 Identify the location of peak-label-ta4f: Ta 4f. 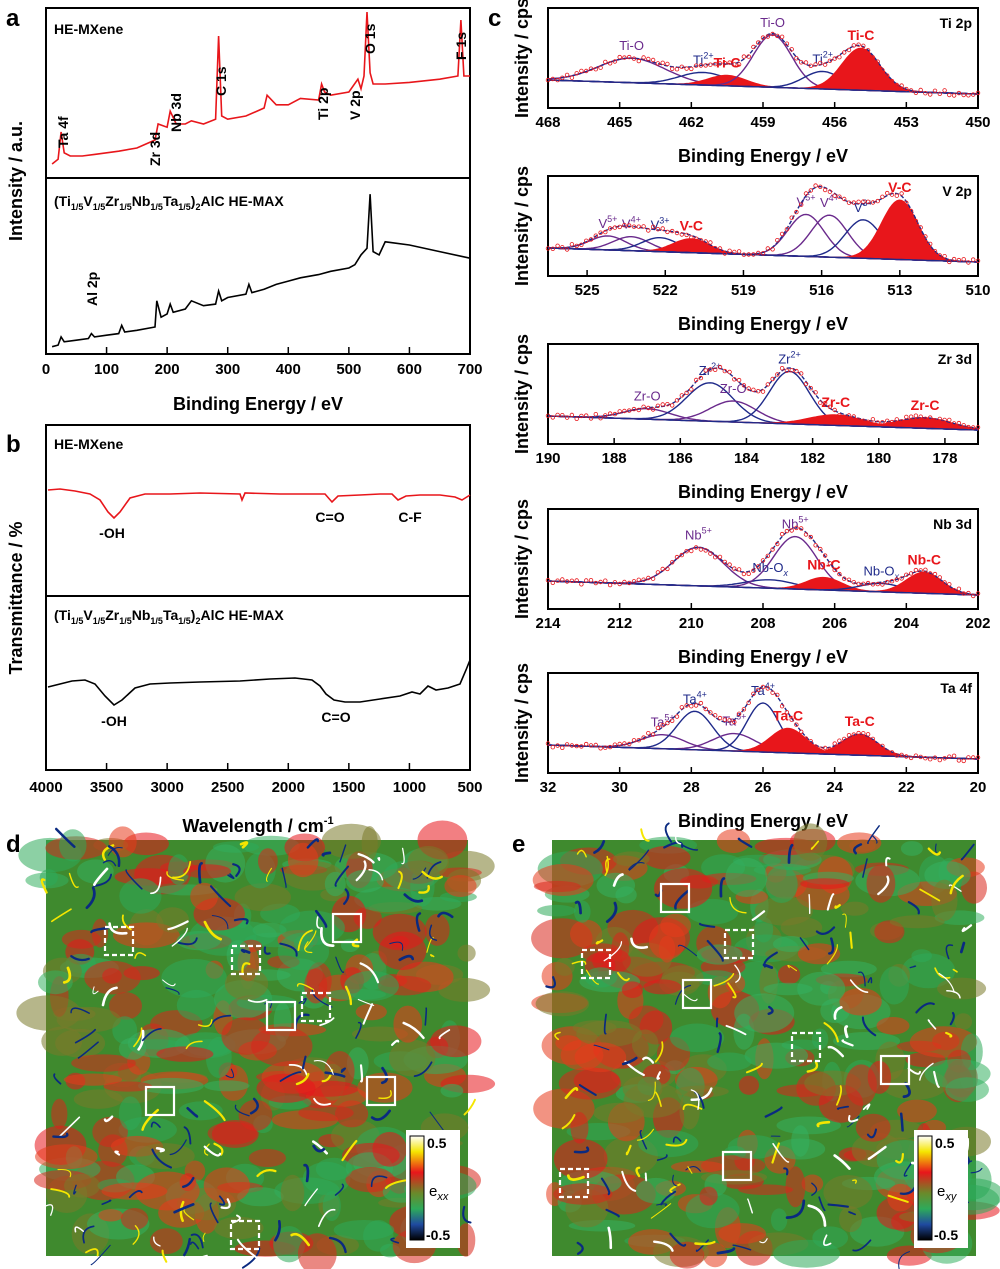
(63, 132).